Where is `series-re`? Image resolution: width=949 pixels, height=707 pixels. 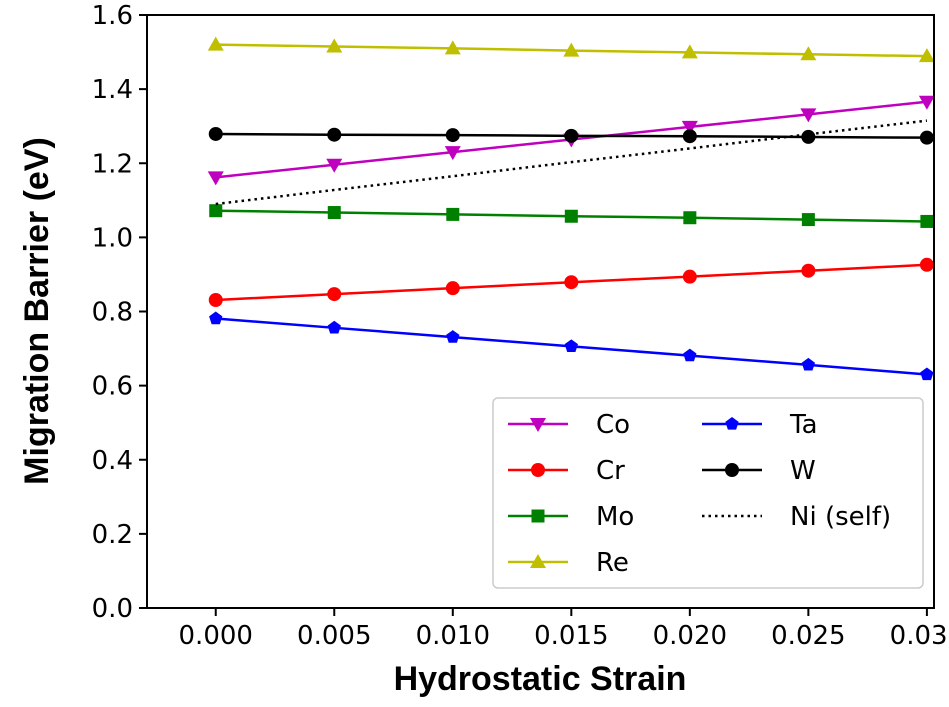
series-re is located at coordinates (571, 49).